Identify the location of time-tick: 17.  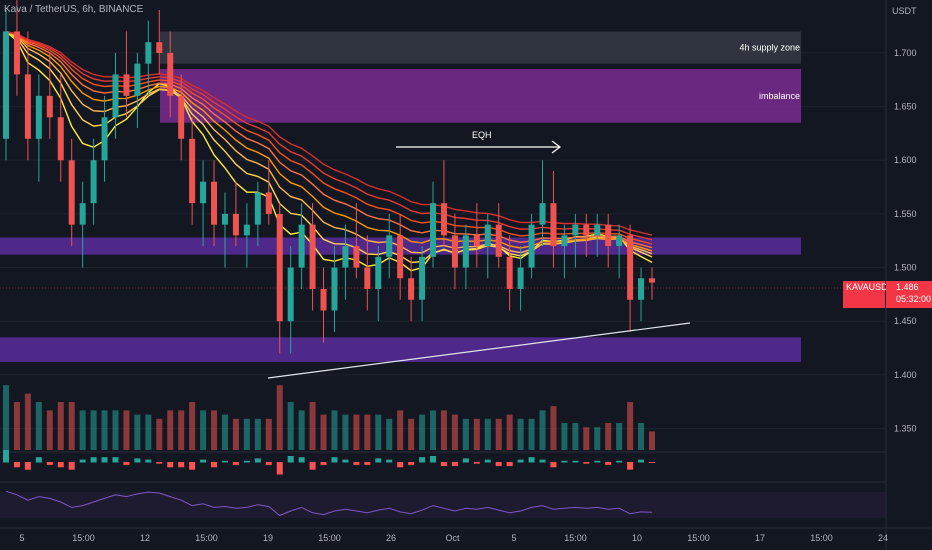
(760, 538).